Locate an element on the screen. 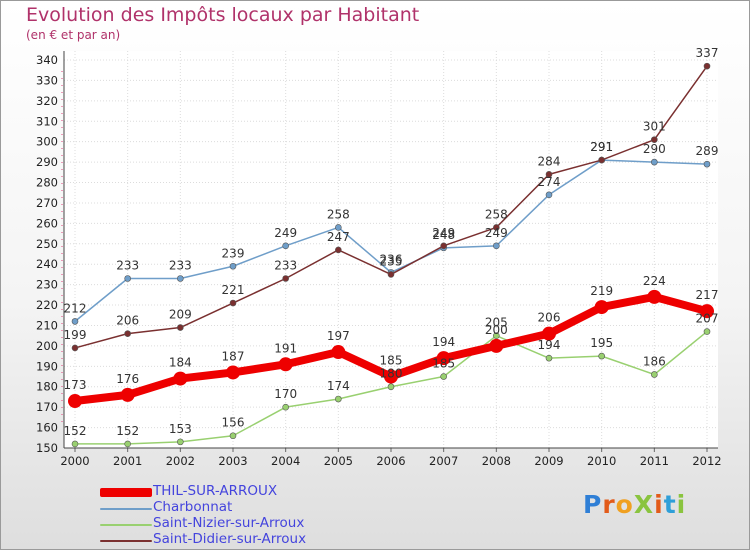 The height and width of the screenshot is (550, 750). data-label: 186 is located at coordinates (654, 361).